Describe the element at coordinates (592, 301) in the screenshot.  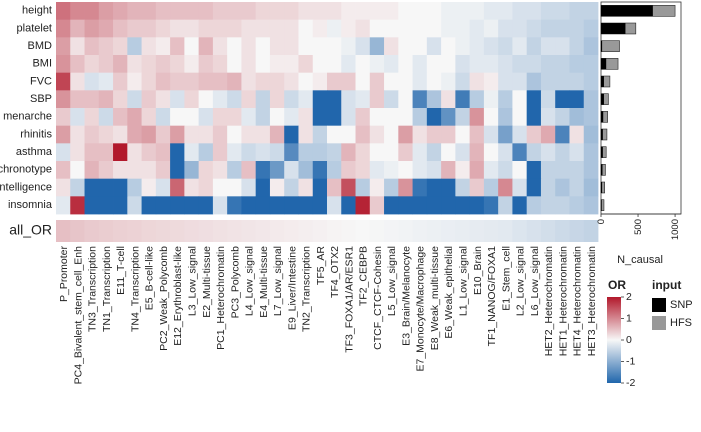
I see `column-label: HET3_Heterochromatin` at that location.